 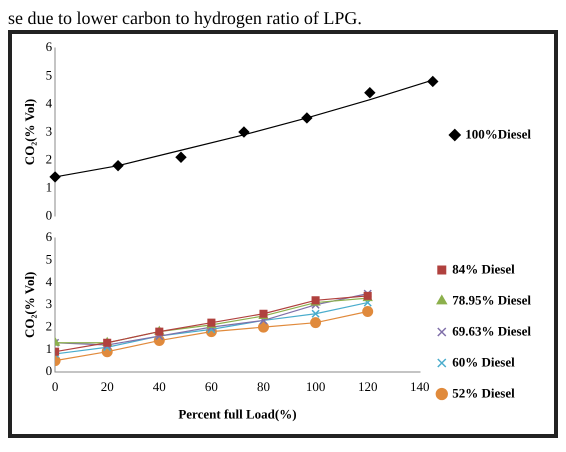 What do you see at coordinates (316, 386) in the screenshot?
I see `x-tick-label: 100` at bounding box center [316, 386].